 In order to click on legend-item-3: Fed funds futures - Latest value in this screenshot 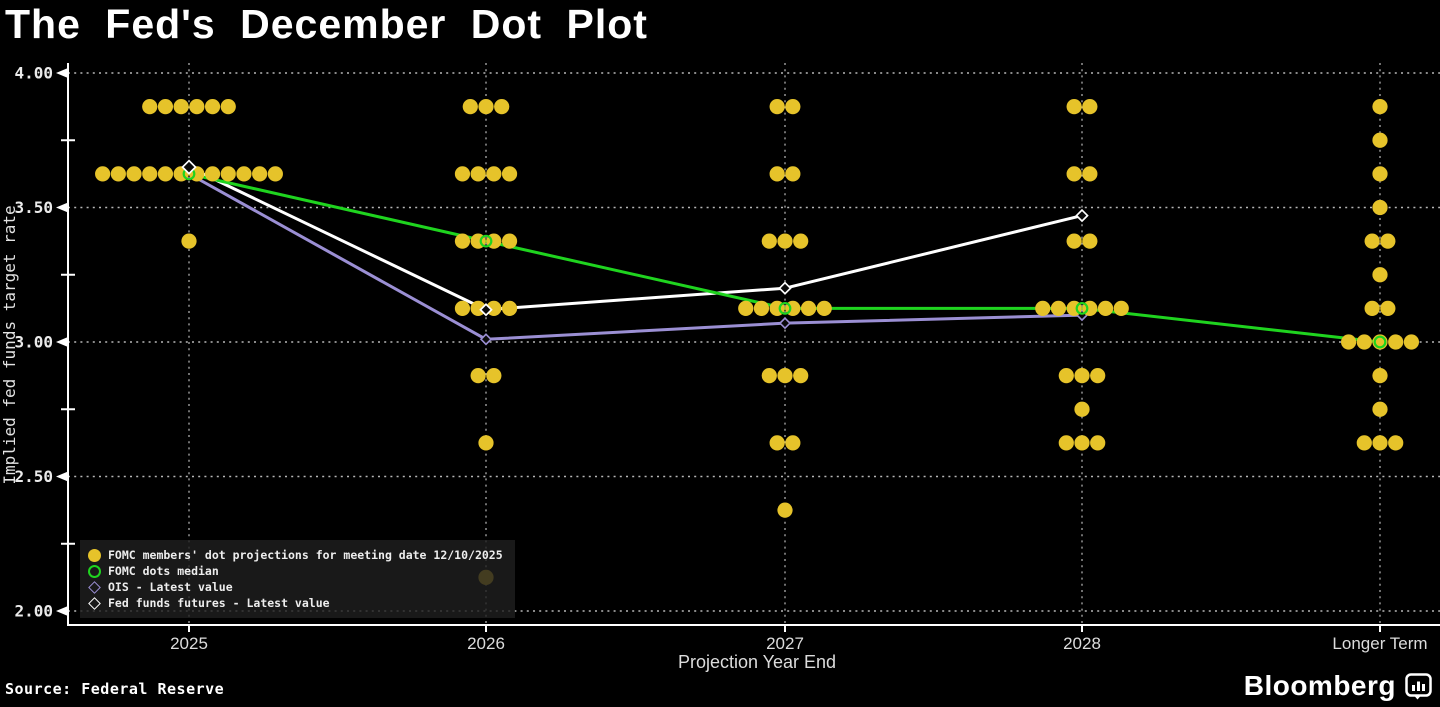, I will do `click(295, 603)`.